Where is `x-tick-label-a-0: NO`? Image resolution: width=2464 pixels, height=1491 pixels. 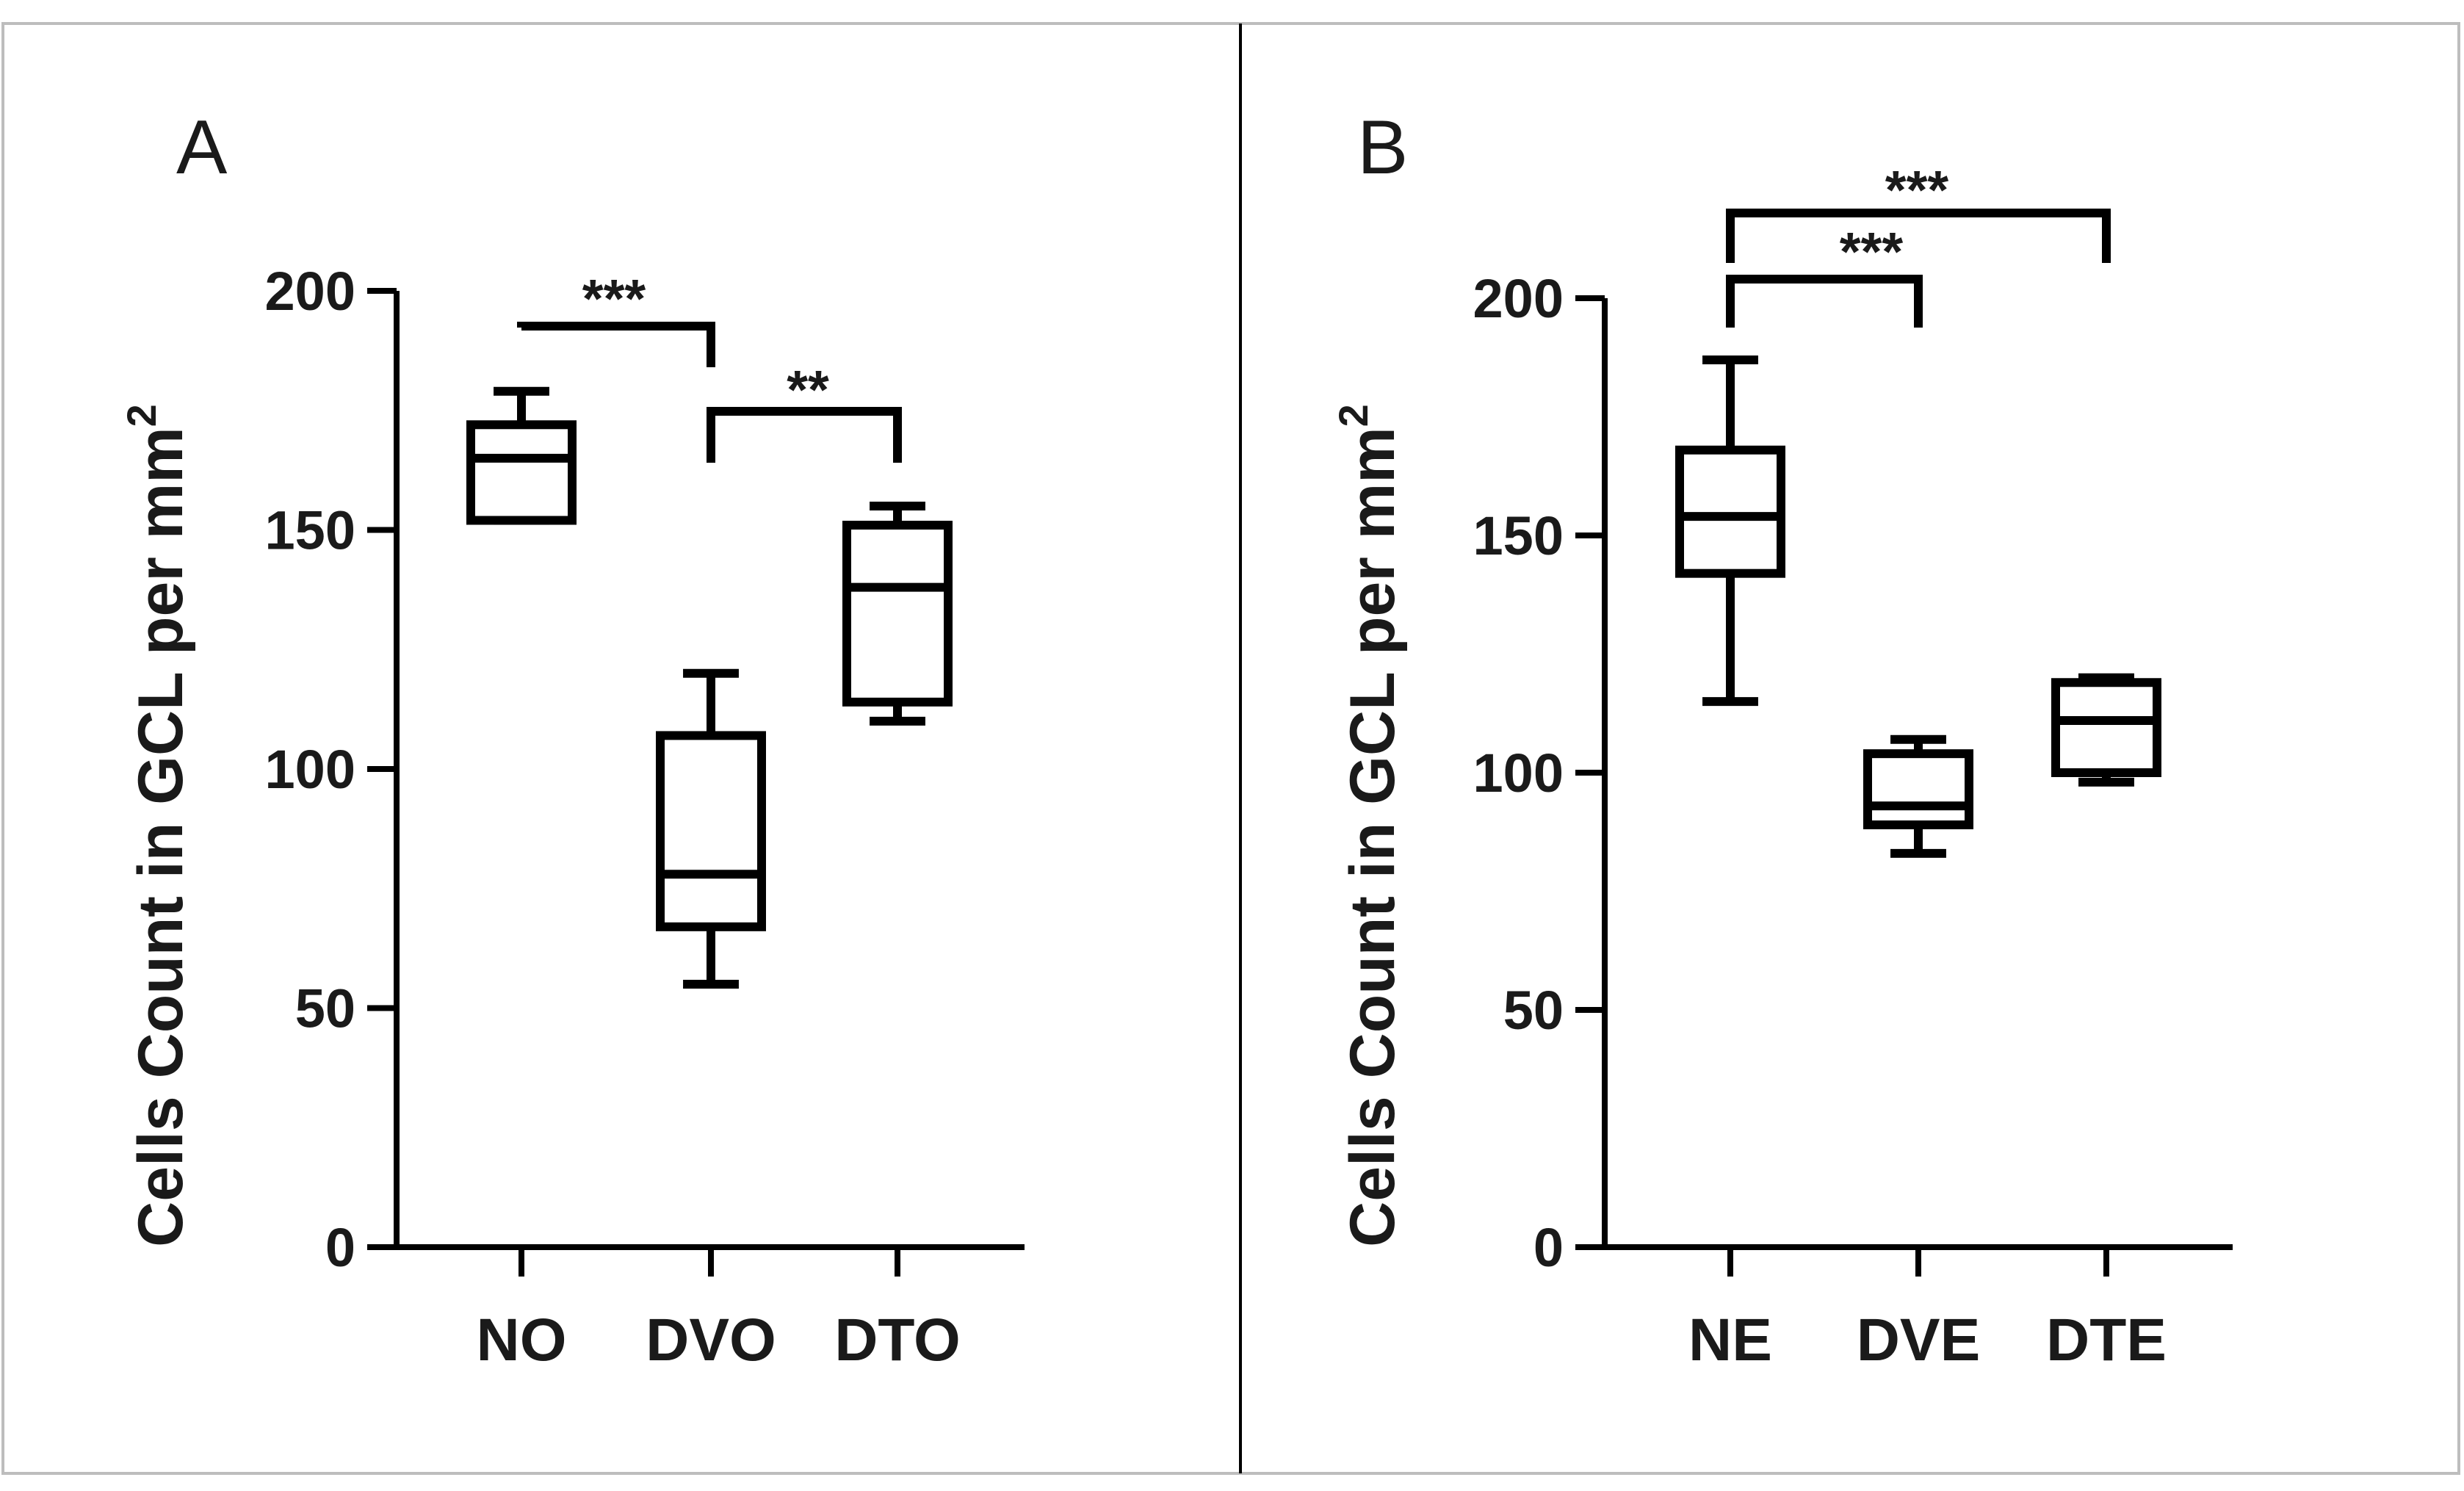
x-tick-label-a-0: NO is located at coordinates (522, 1340).